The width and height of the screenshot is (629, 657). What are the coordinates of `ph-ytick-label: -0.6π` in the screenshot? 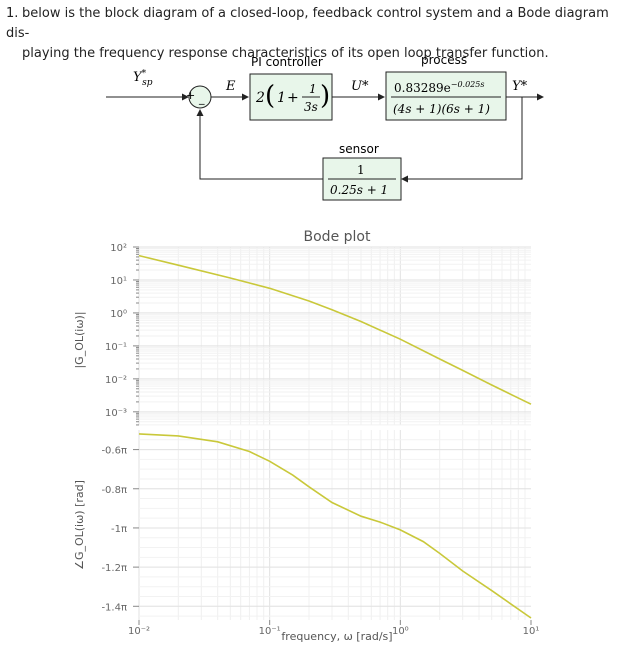 It's located at (114, 451).